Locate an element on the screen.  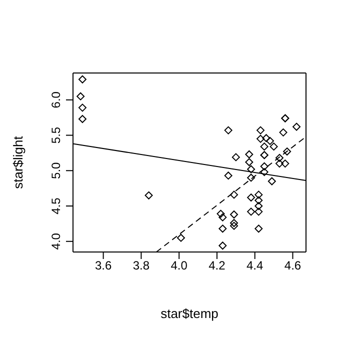
x-tick-label: 4.4 is located at coordinates (255, 265).